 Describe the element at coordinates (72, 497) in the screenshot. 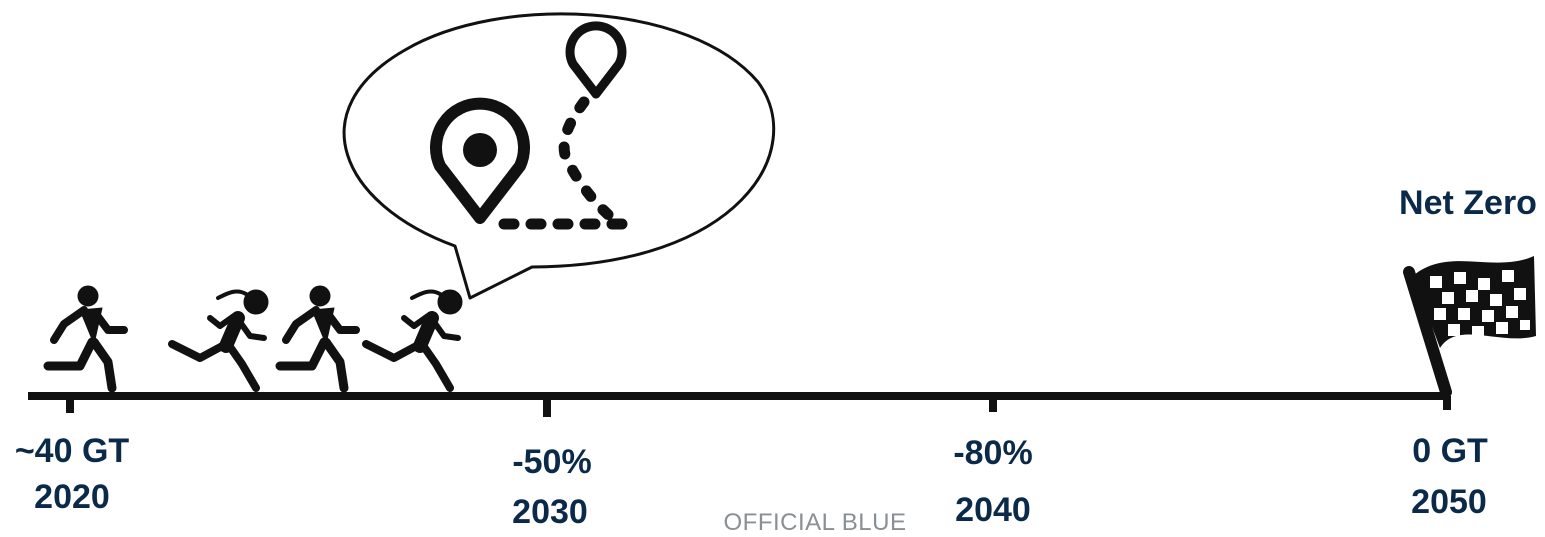

I see `milestone-year-2020: 2020` at that location.